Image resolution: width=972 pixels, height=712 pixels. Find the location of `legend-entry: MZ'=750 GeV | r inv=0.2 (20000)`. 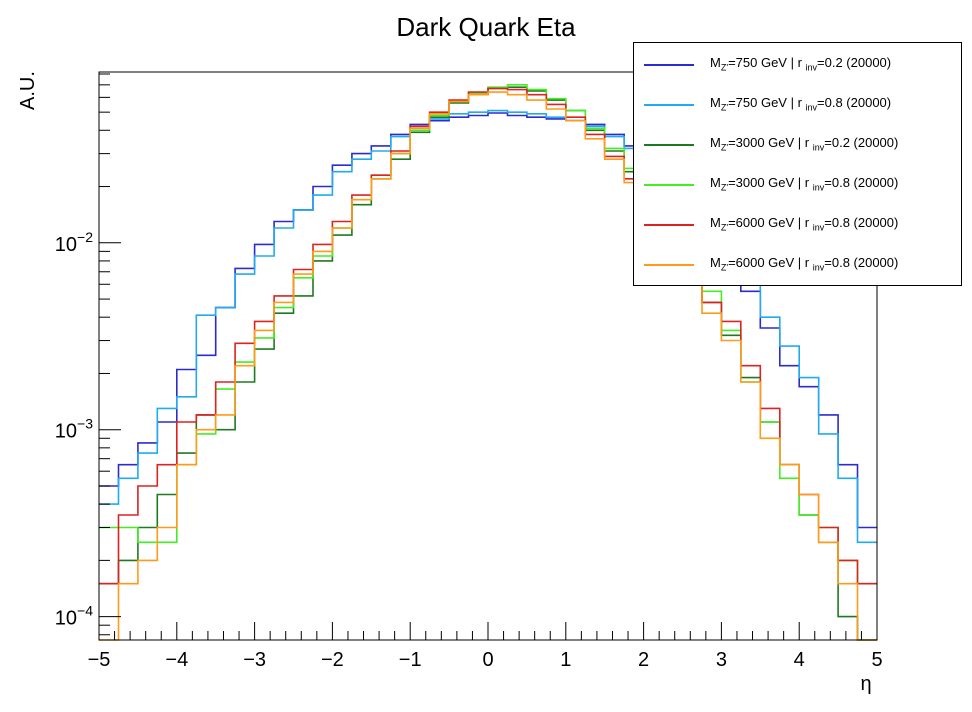

legend-entry: MZ'=750 GeV | r inv=0.2 (20000) is located at coordinates (797, 65).